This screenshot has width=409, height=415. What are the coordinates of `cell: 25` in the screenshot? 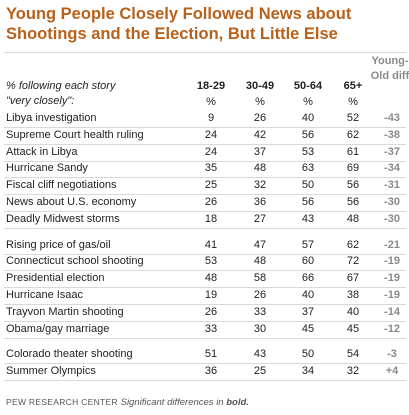 It's located at (260, 371).